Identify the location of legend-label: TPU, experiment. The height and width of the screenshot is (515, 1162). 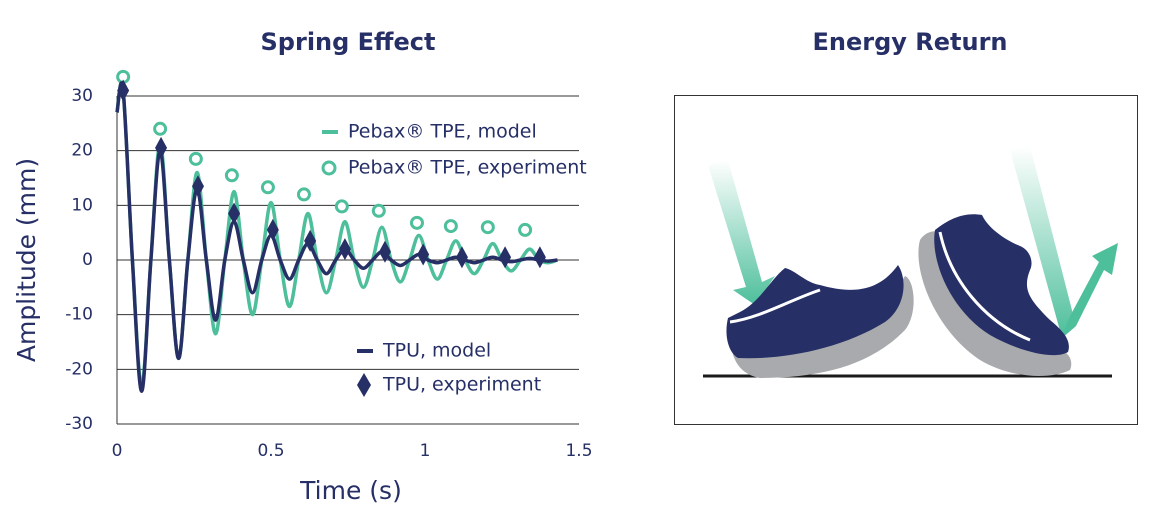
(461, 385).